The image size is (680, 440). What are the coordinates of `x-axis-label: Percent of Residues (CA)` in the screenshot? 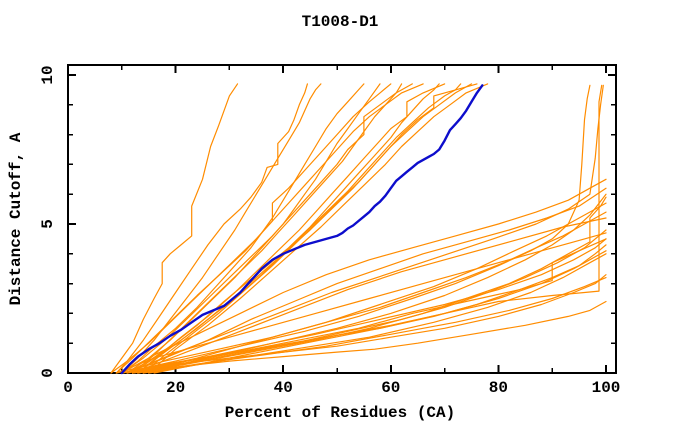 It's located at (340, 413).